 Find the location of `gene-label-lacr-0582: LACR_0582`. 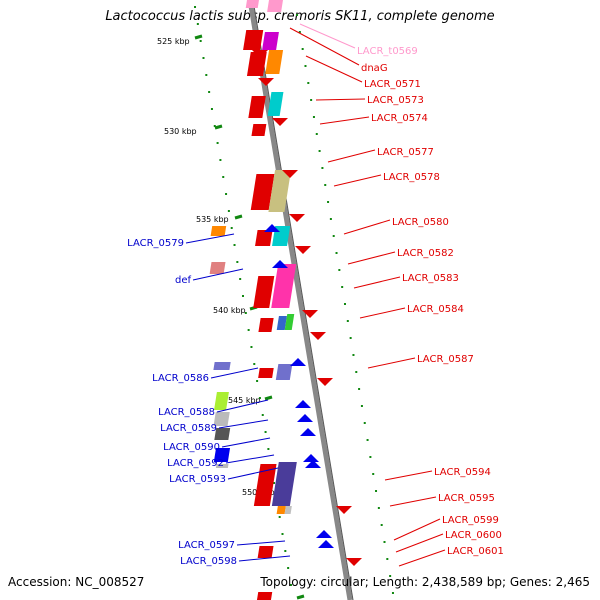

gene-label-lacr-0582: LACR_0582 is located at coordinates (425, 253).